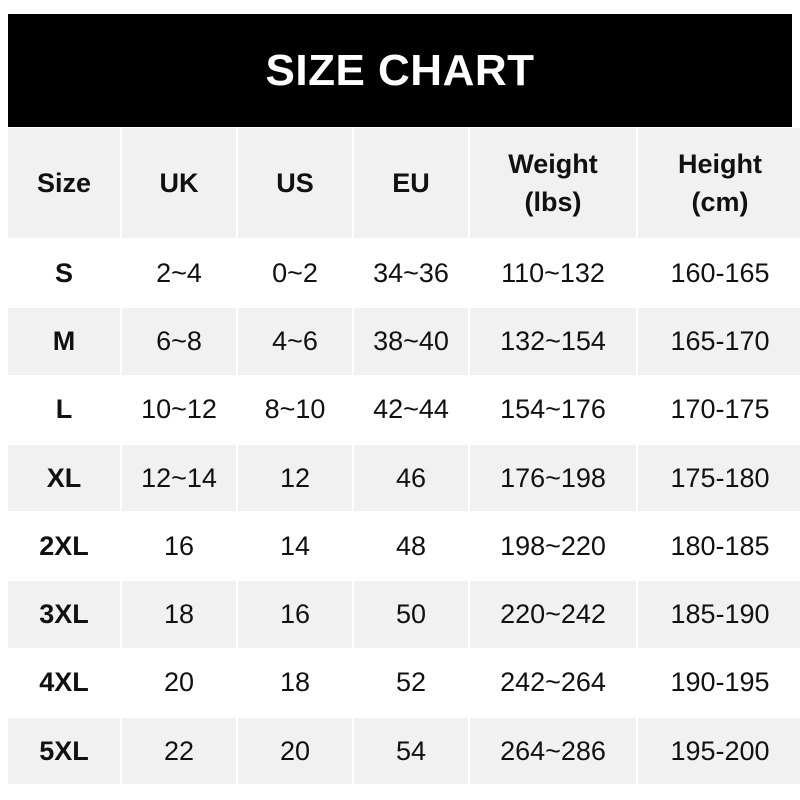 The image size is (800, 800). Describe the element at coordinates (411, 614) in the screenshot. I see `cell-eu: 50` at that location.